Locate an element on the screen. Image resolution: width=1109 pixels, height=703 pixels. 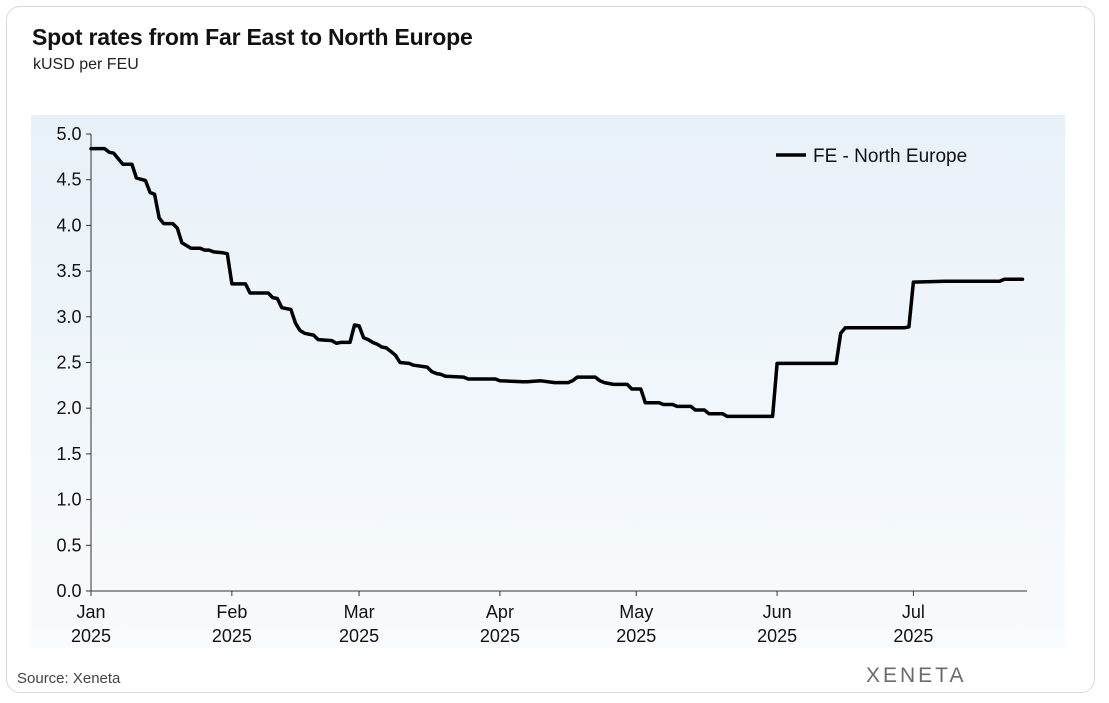
x-tick-month: Apr is located at coordinates (500, 612).